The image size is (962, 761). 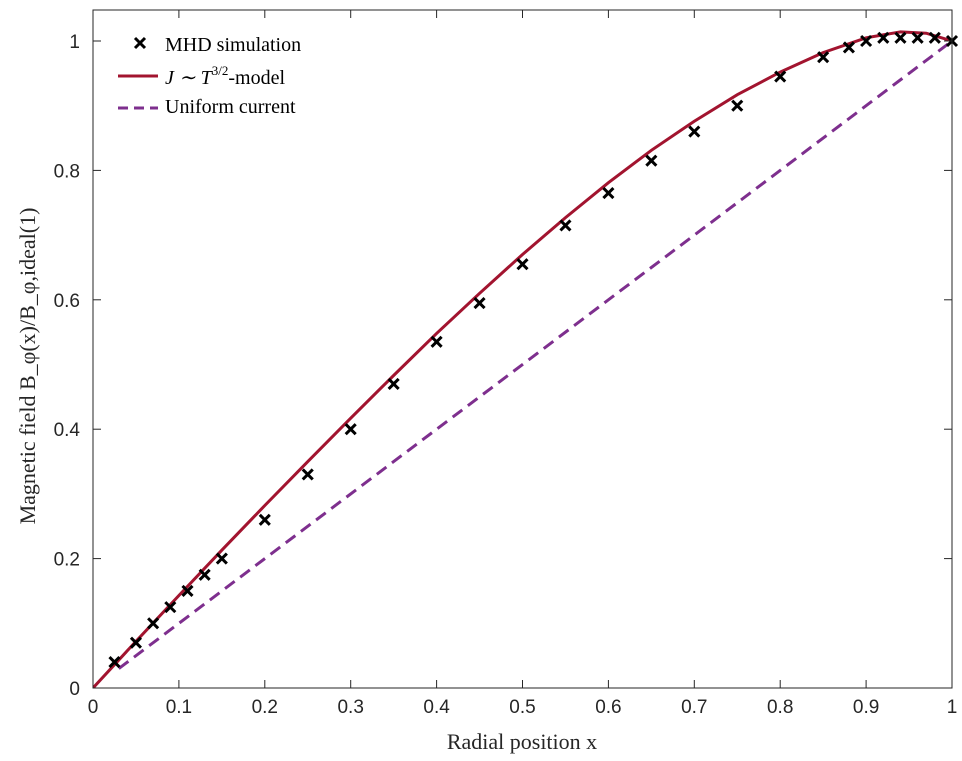 What do you see at coordinates (67, 301) in the screenshot?
I see `y-tick-label: 0.6` at bounding box center [67, 301].